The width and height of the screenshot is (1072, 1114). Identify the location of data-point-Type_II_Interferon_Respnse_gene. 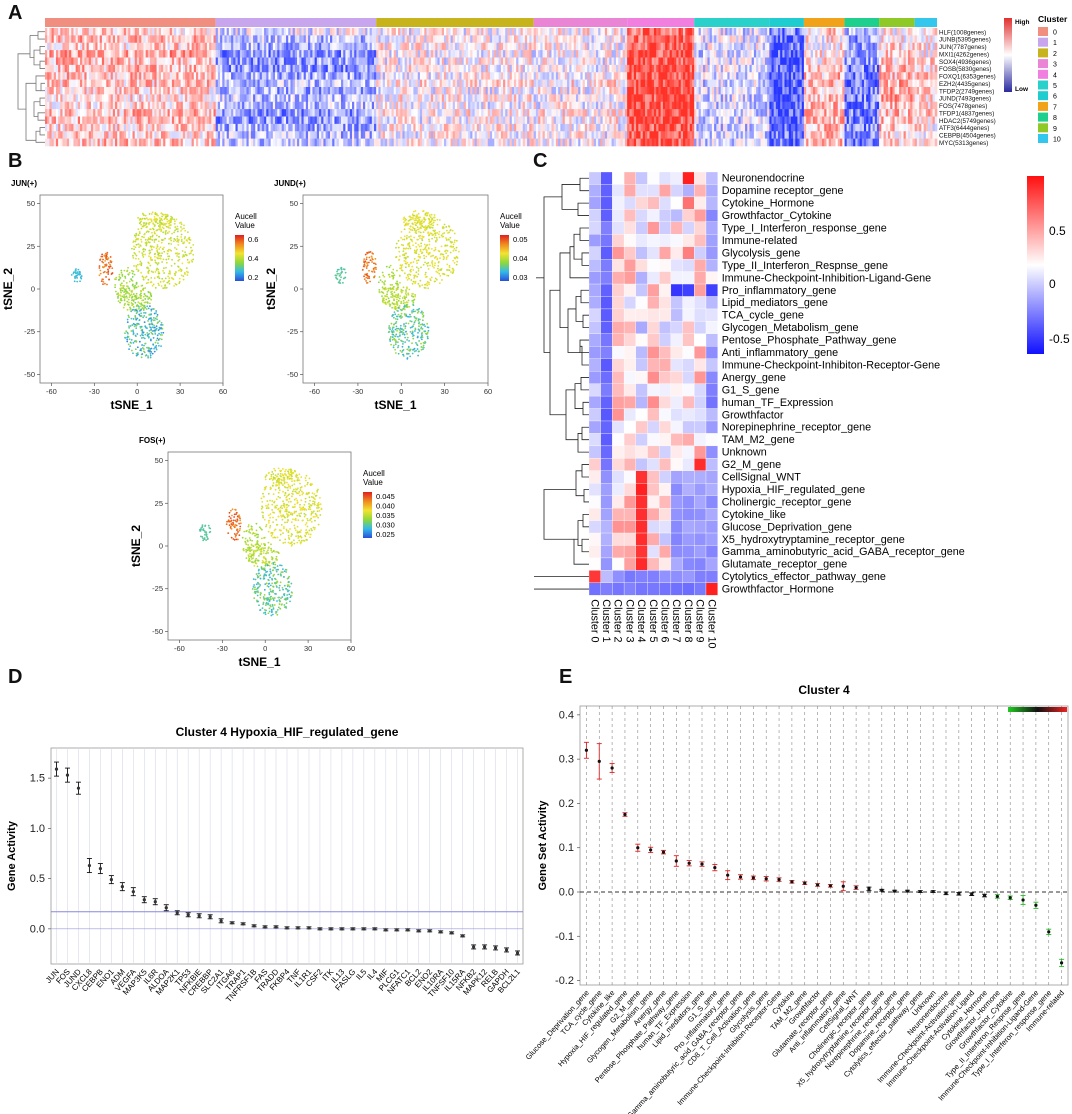
(1023, 900).